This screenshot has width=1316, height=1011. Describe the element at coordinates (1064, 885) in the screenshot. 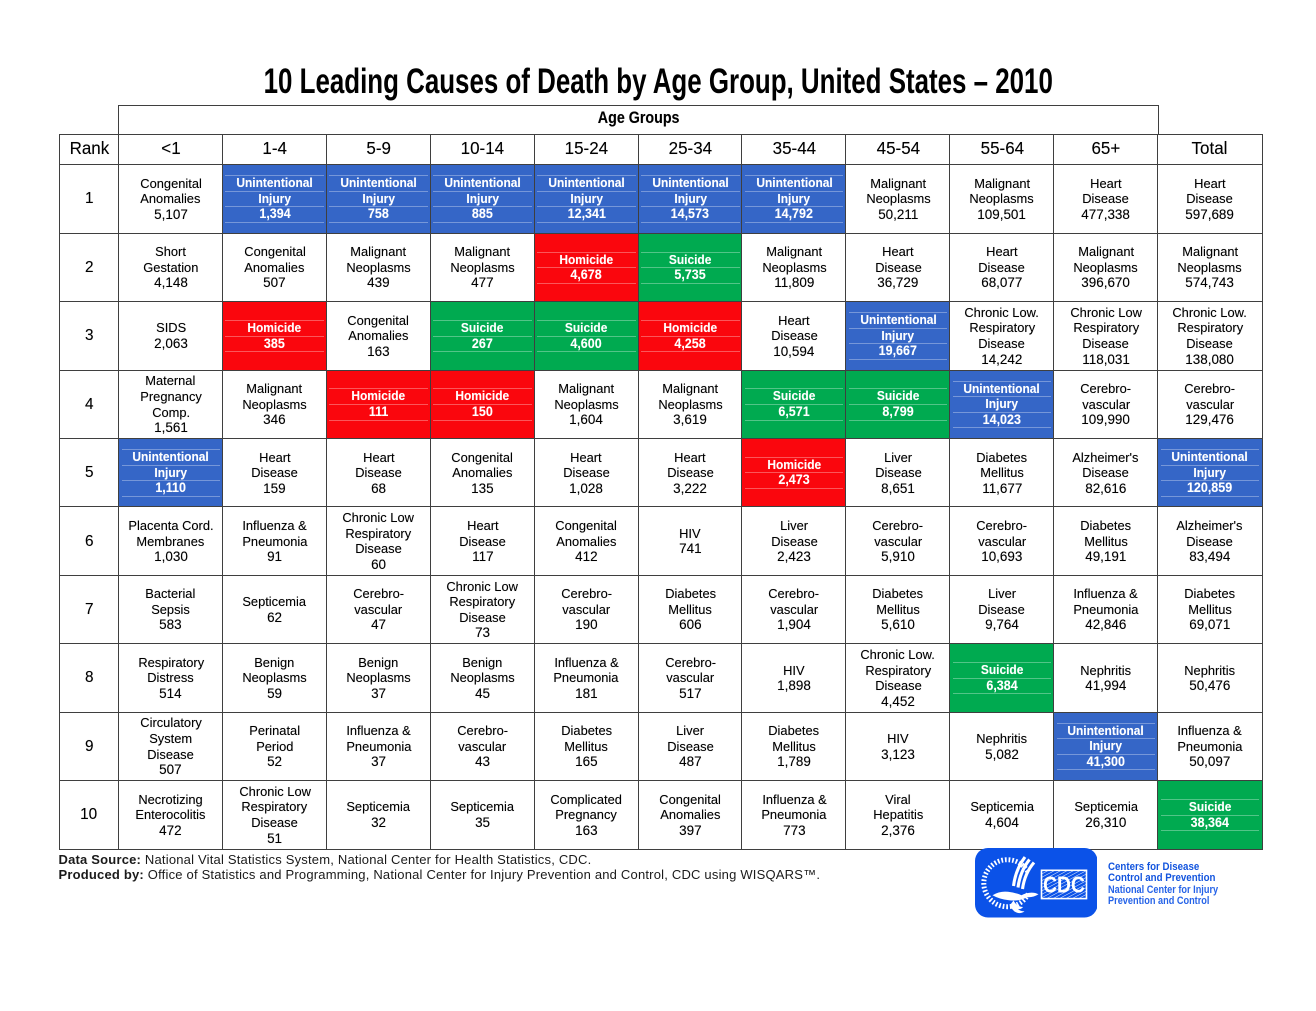

I see `svg-text: CDC` at that location.